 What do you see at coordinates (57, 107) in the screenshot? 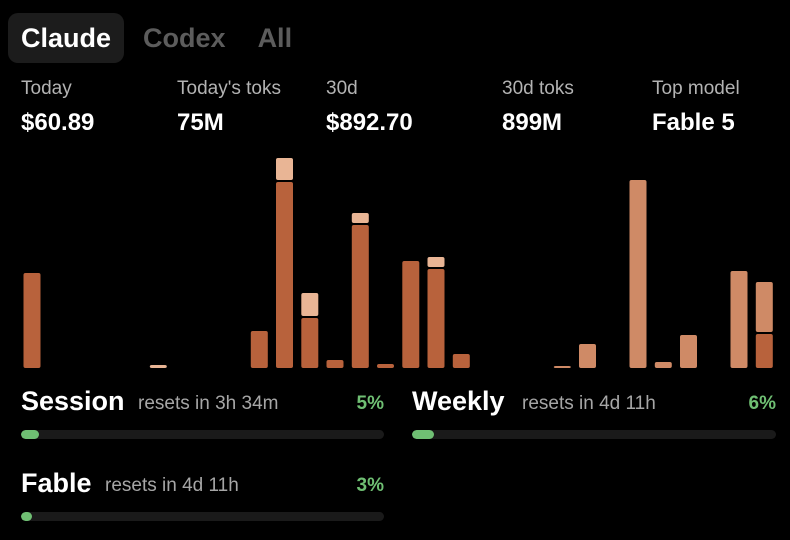
I see `stat-today: Today $60.89` at bounding box center [57, 107].